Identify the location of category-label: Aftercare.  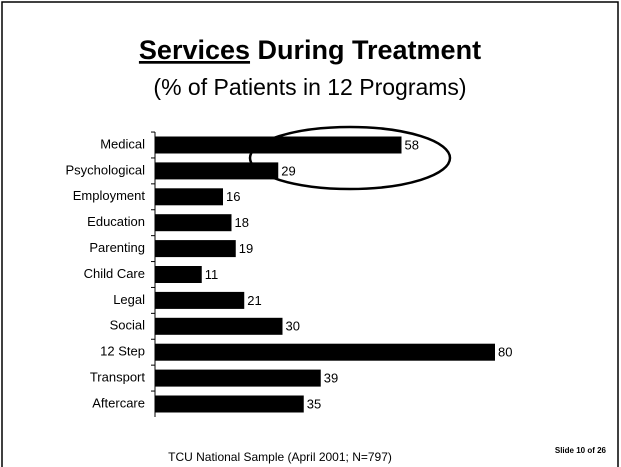
(118, 402).